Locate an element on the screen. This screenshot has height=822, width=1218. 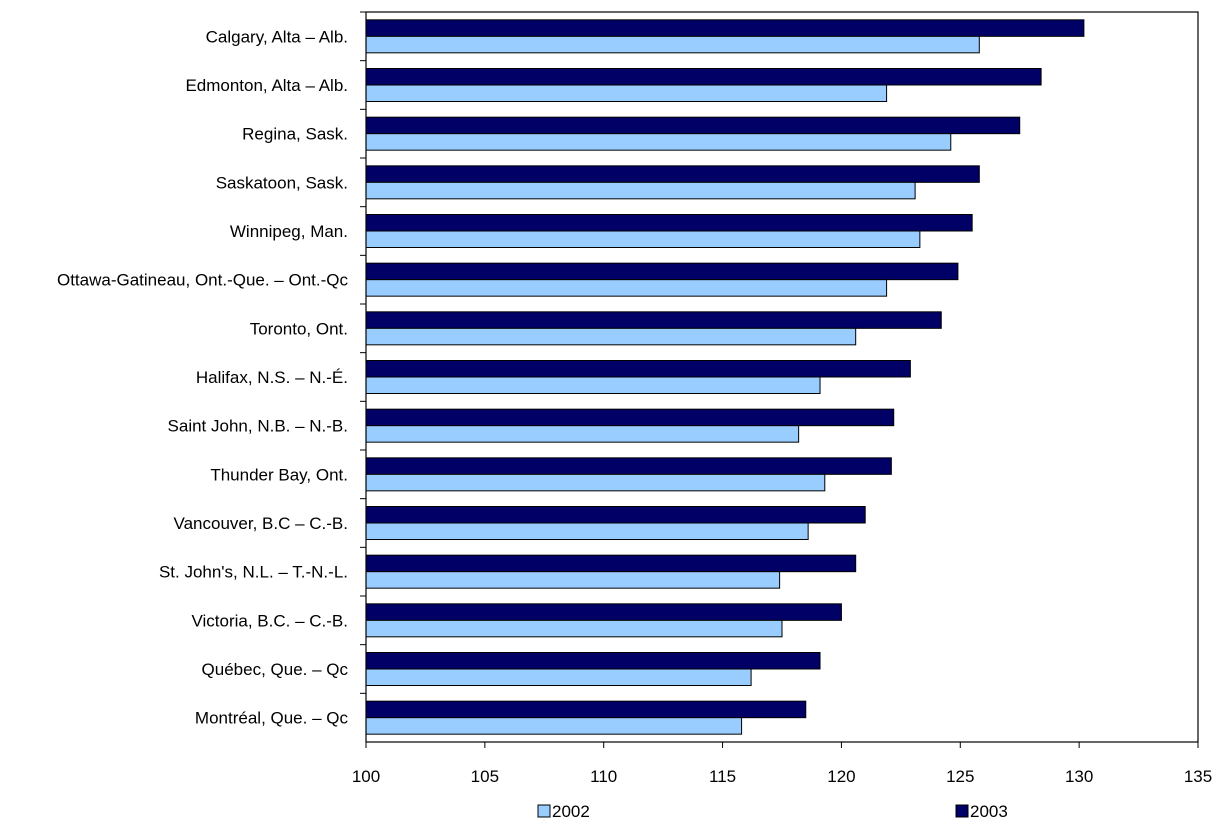
legend-item-2002: 2002 is located at coordinates (563, 811).